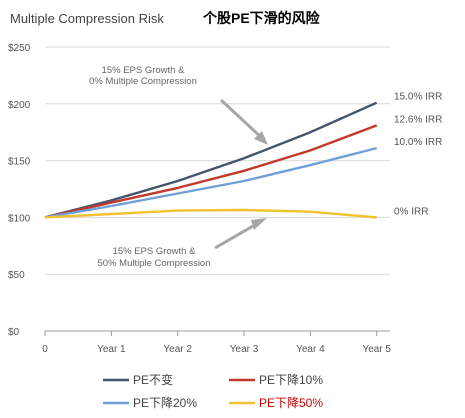 Image resolution: width=465 pixels, height=418 pixels. Describe the element at coordinates (19, 190) in the screenshot. I see `y-axis: $250 $200 $150 $100 $50 $0` at that location.